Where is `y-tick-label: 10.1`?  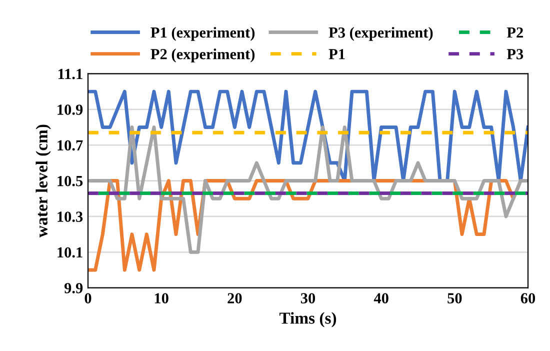
y-tick-label: 10.1 is located at coordinates (70, 252).